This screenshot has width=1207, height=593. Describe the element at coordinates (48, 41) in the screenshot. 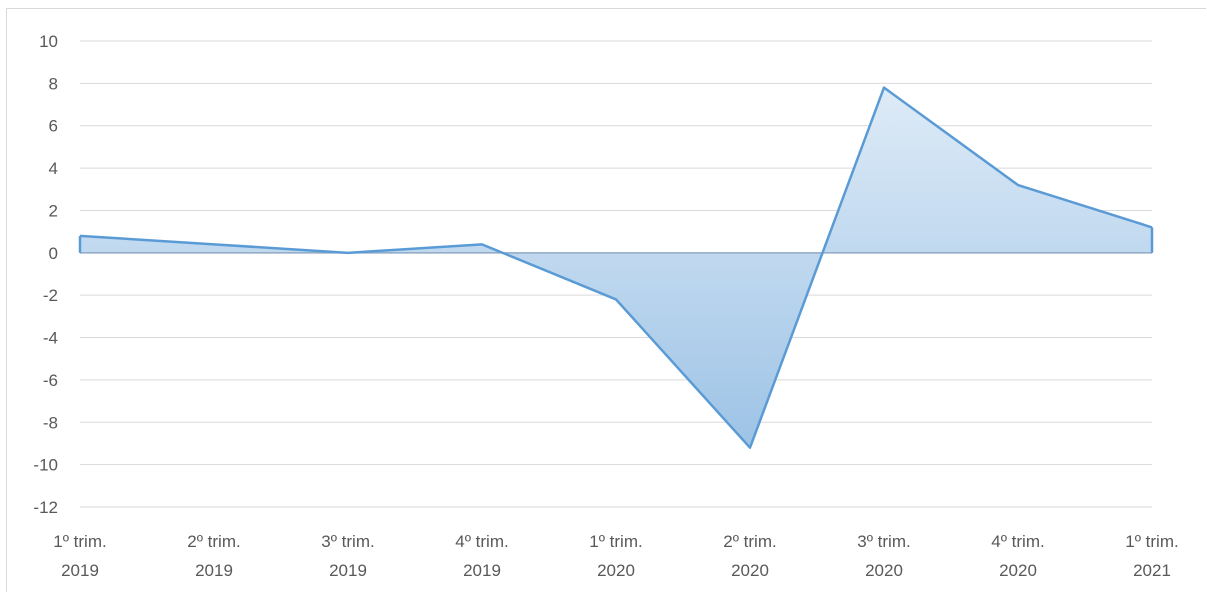

I see `y-tick-label: 10` at that location.